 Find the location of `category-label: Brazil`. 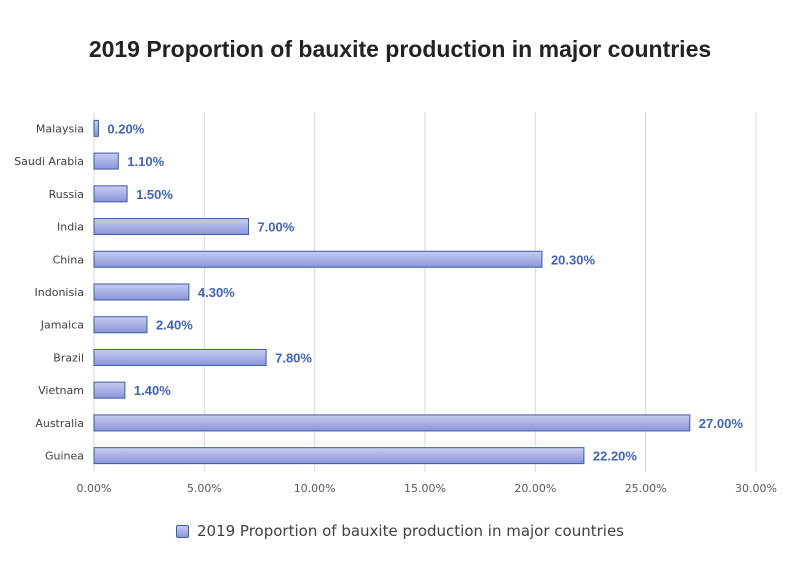

category-label: Brazil is located at coordinates (68, 357).